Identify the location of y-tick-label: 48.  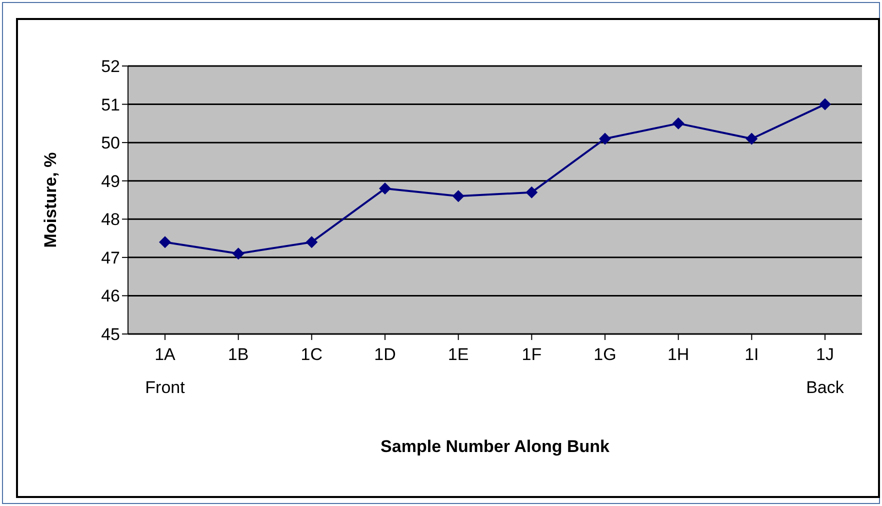
(110, 220).